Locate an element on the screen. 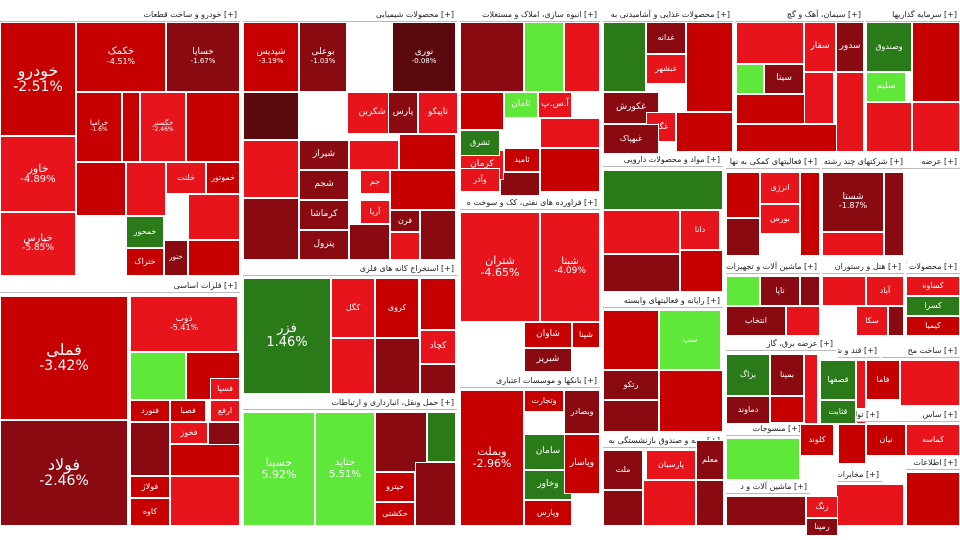 The width and height of the screenshot is (960, 540). stock-tile: فاما is located at coordinates (883, 380).